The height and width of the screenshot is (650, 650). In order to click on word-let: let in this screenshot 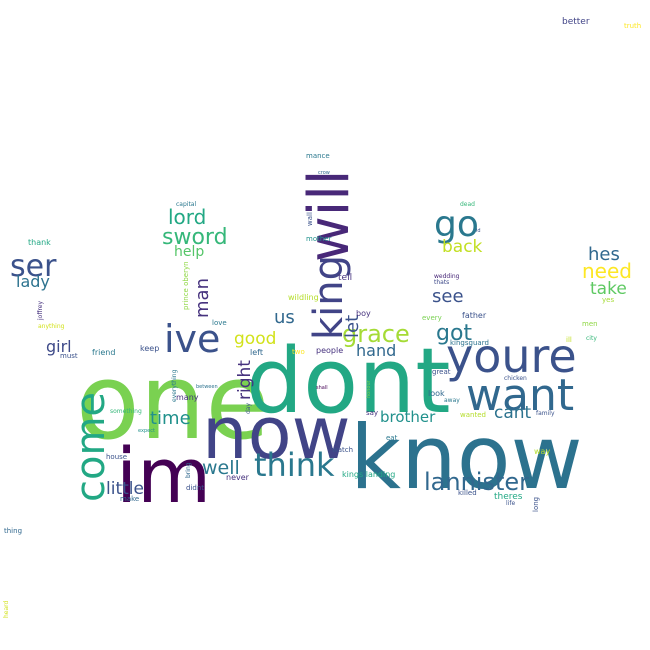, I will do `click(352, 326)`.